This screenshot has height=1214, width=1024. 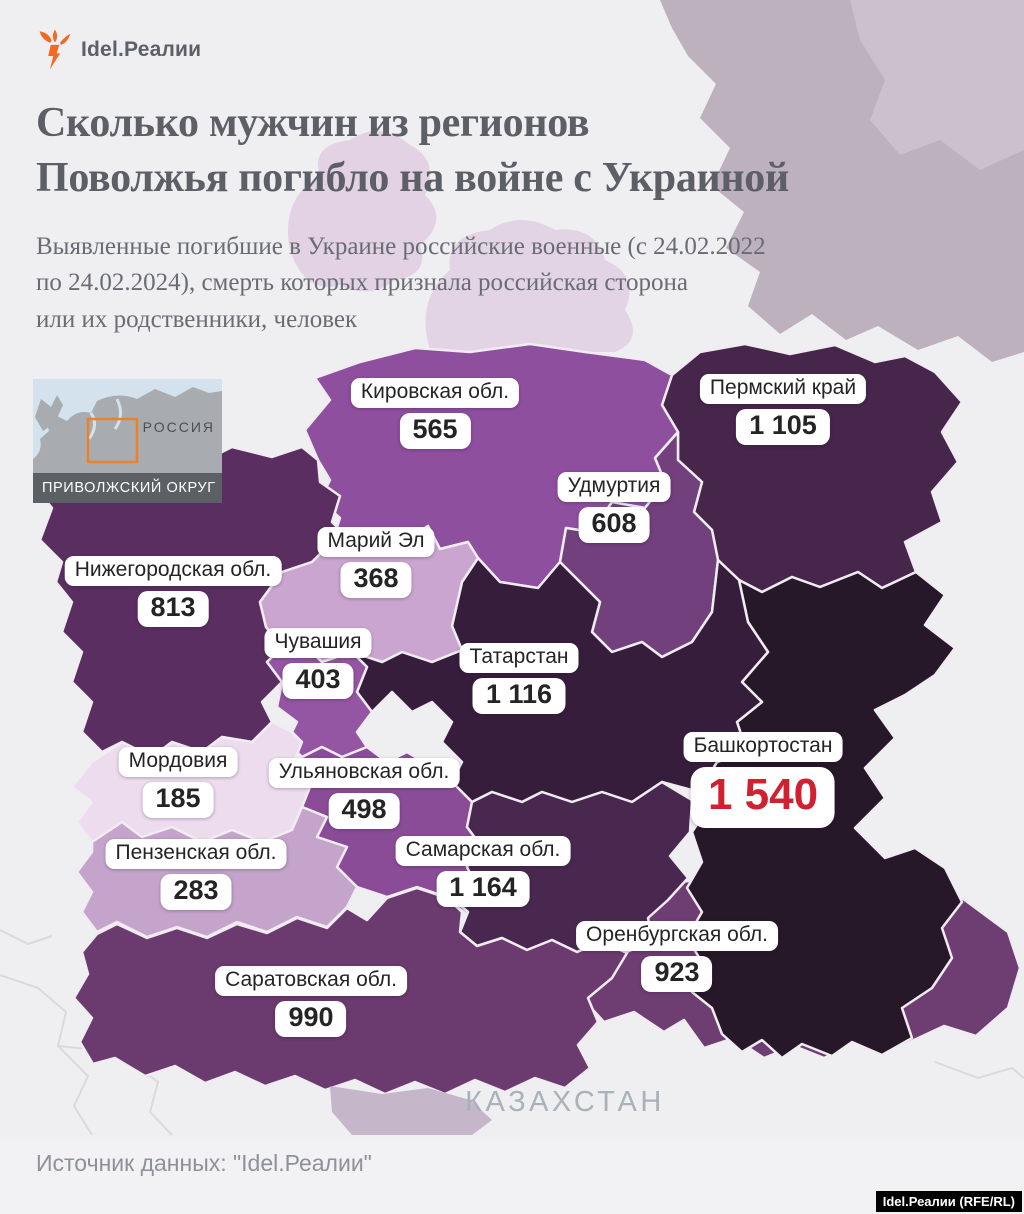 I want to click on region-name: Ульяновская обл., so click(x=364, y=773).